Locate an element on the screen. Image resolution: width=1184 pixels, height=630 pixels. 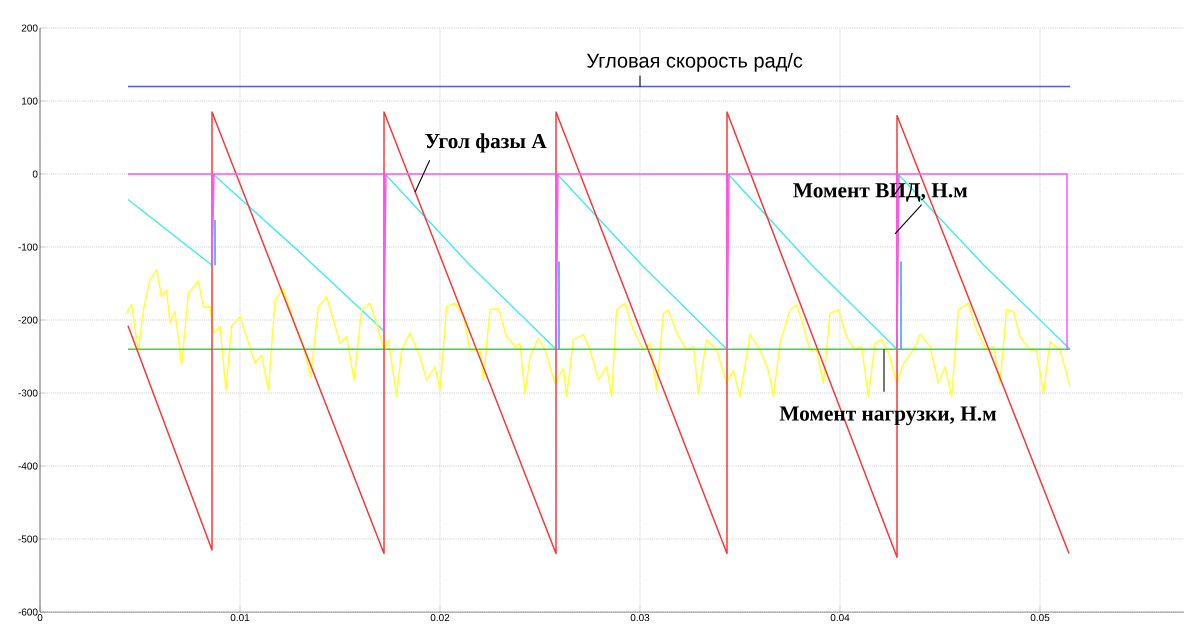
x-tick-label: 0.01 is located at coordinates (240, 618).